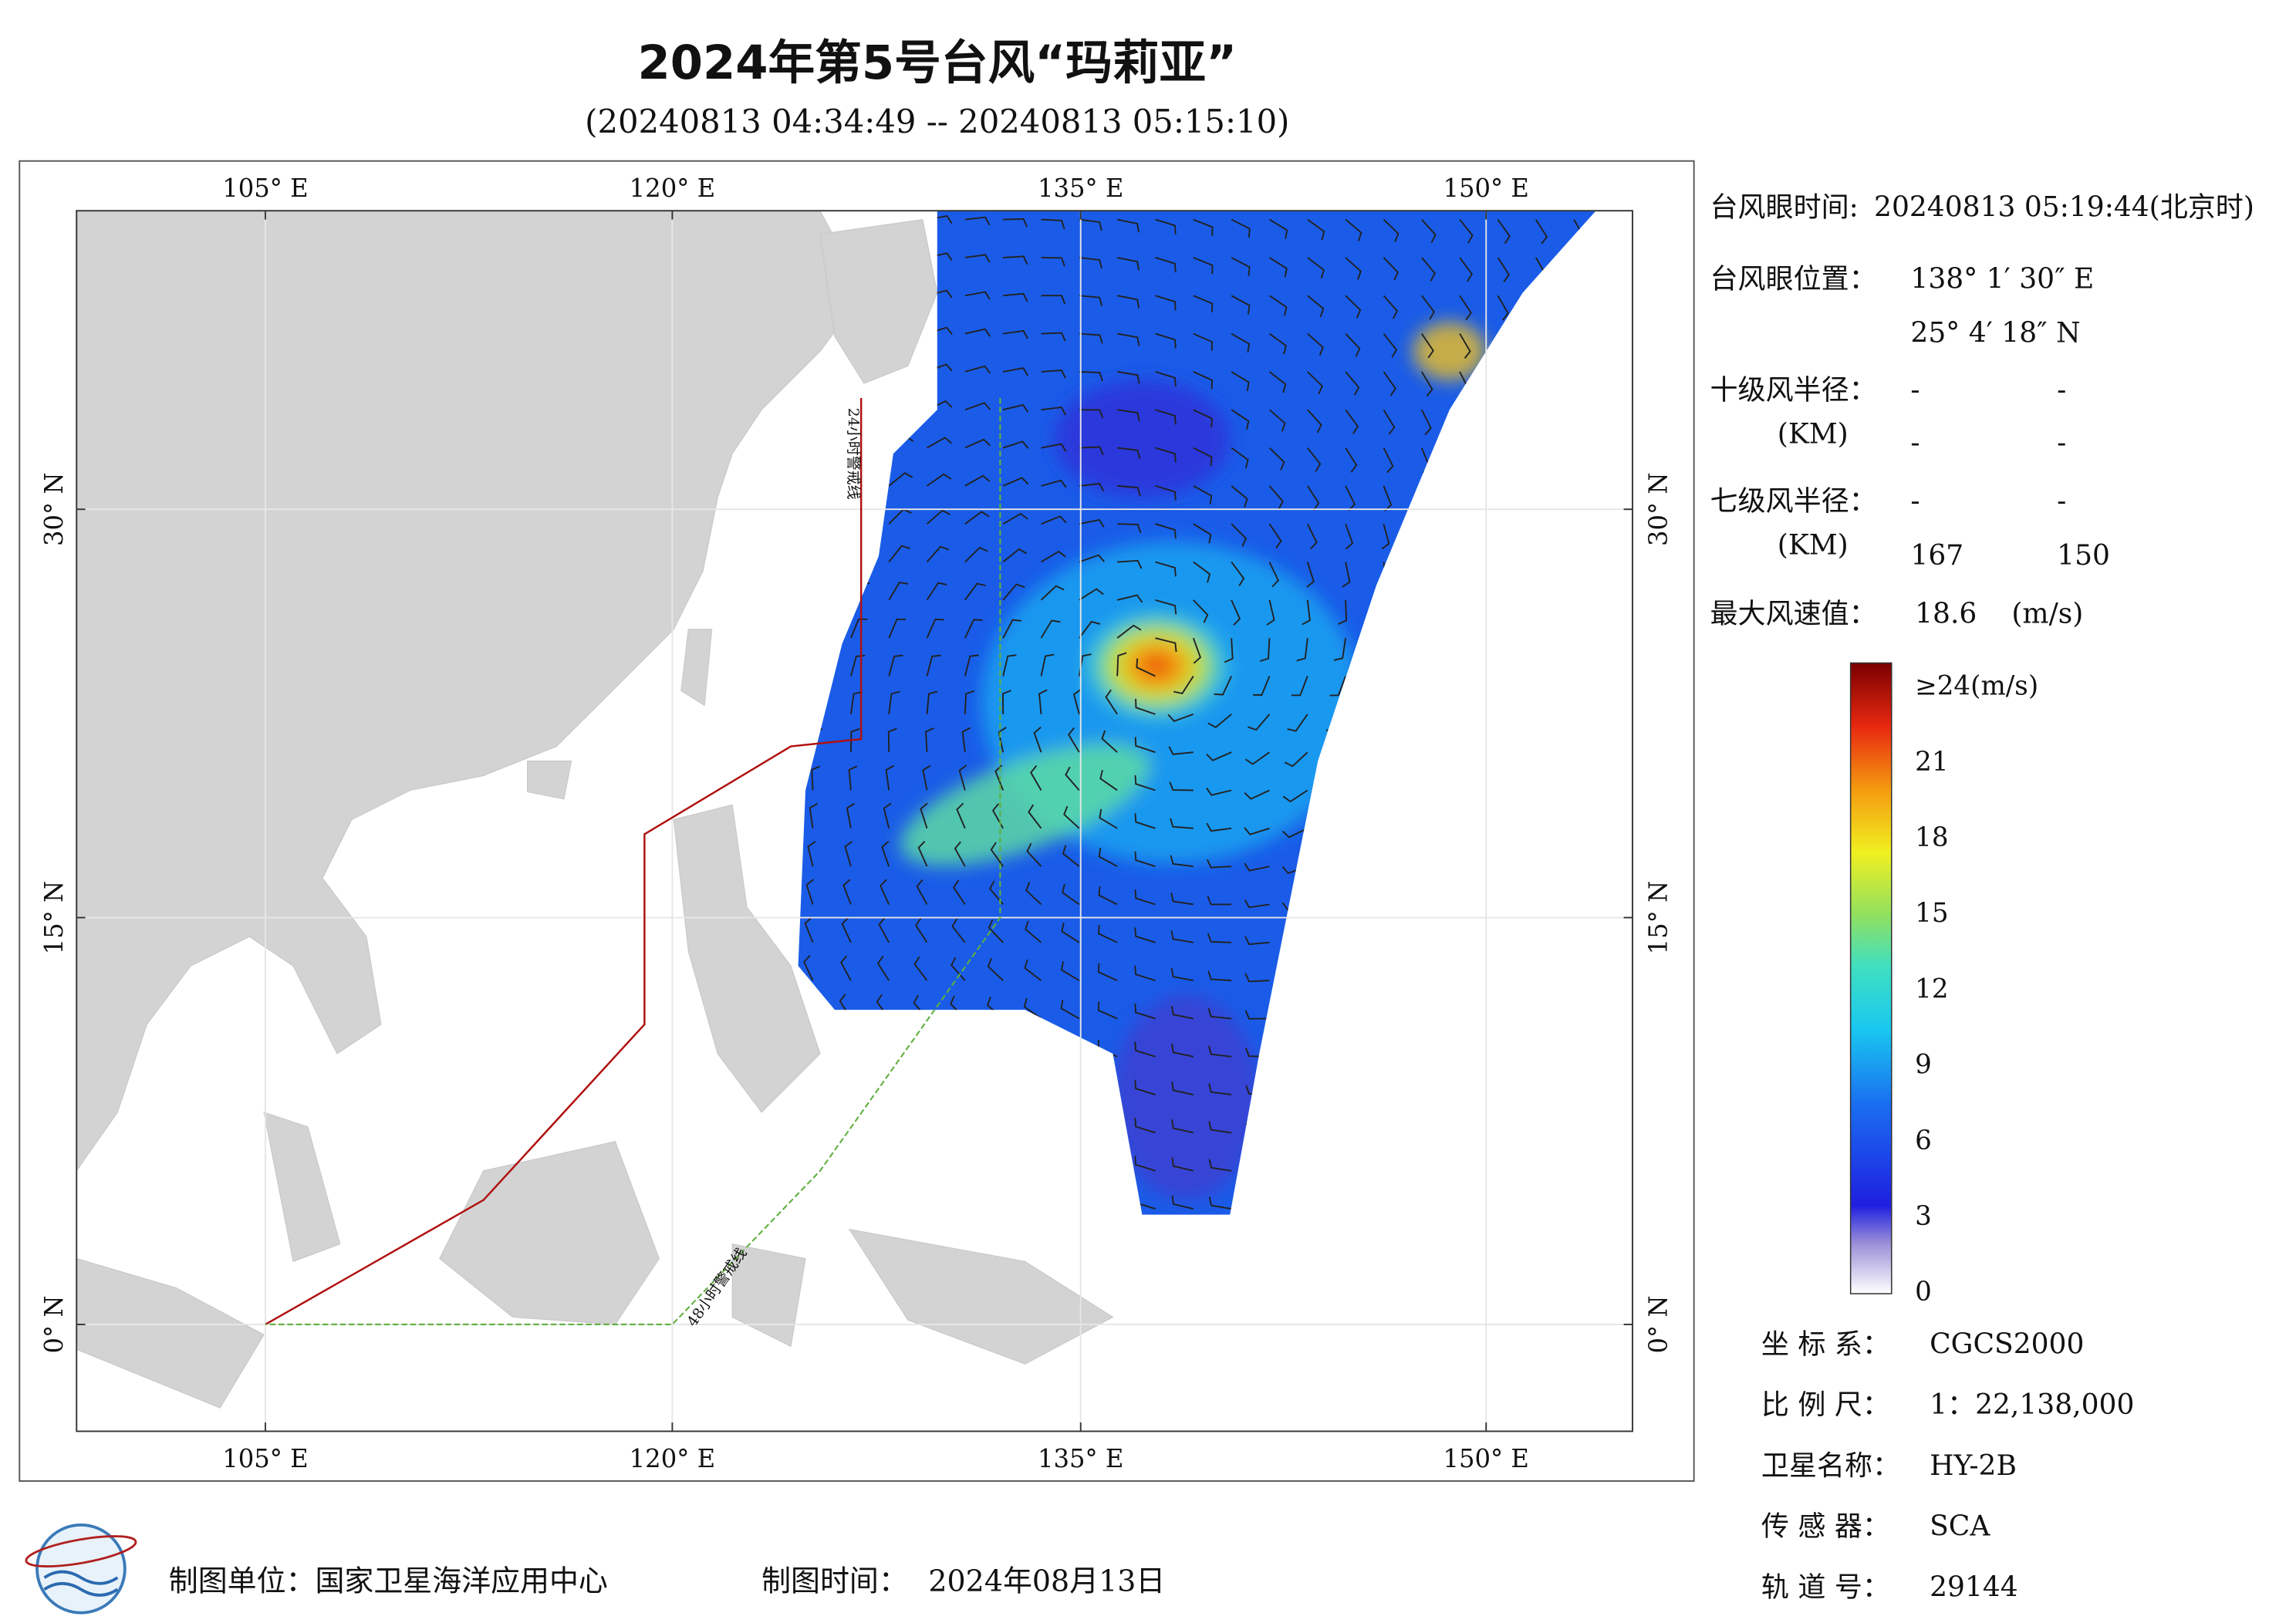  Describe the element at coordinates (1193, 761) in the screenshot. I see `swath-shading` at that location.